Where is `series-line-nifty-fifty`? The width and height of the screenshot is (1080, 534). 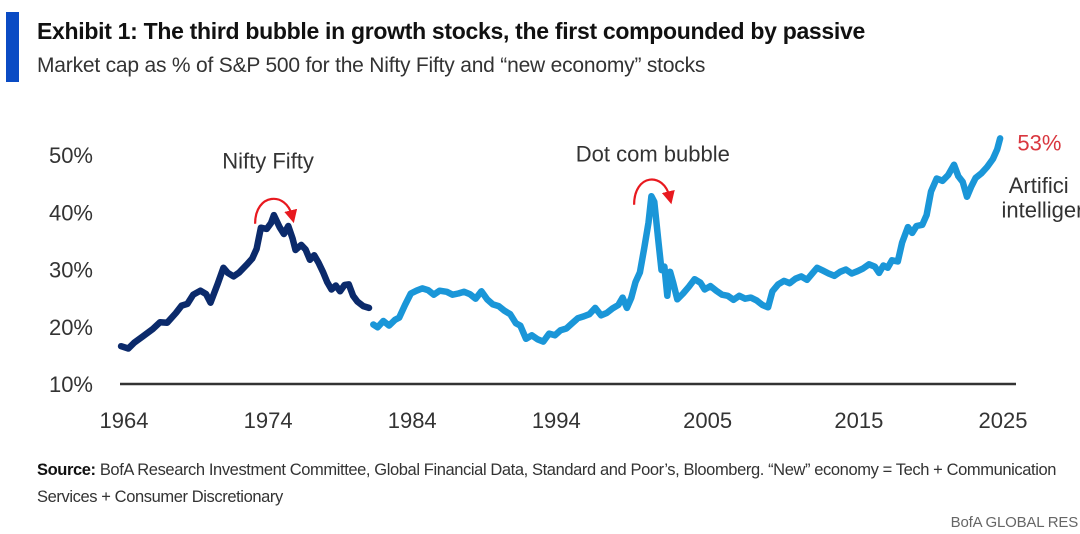
series-line-nifty-fifty is located at coordinates (245, 281).